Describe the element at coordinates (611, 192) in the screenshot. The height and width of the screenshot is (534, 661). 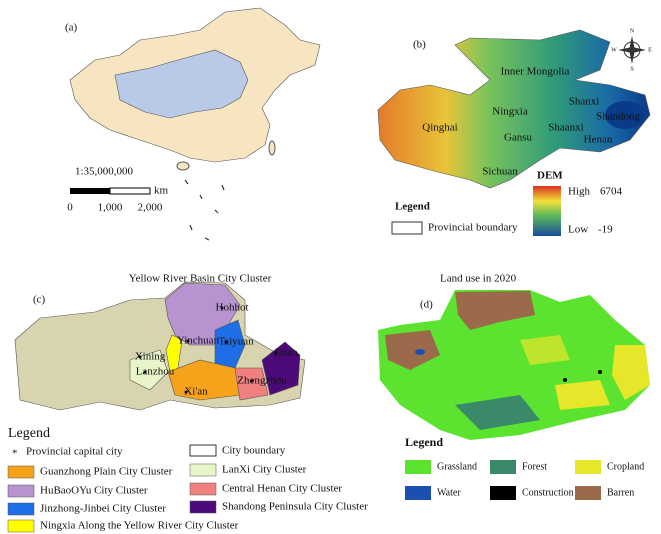
I see `dem-high-value: 6704` at that location.